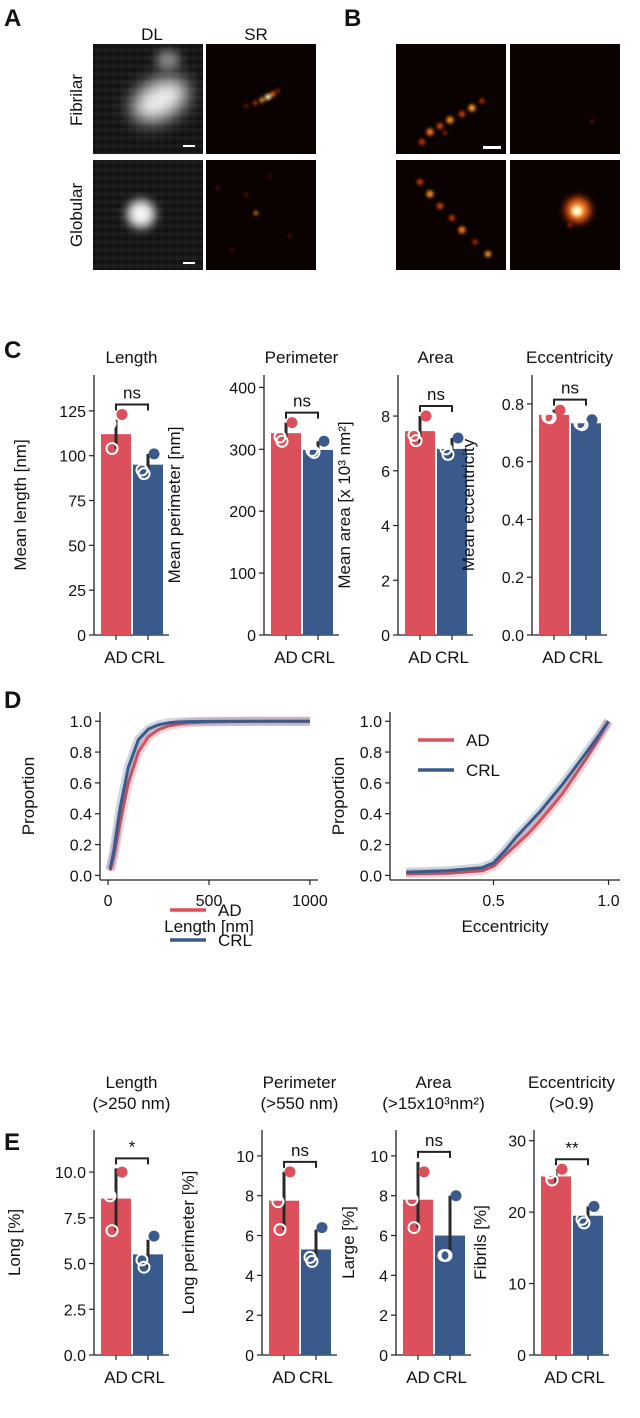 The width and height of the screenshot is (640, 1418). I want to click on y-tick-label: 125, so click(72, 412).